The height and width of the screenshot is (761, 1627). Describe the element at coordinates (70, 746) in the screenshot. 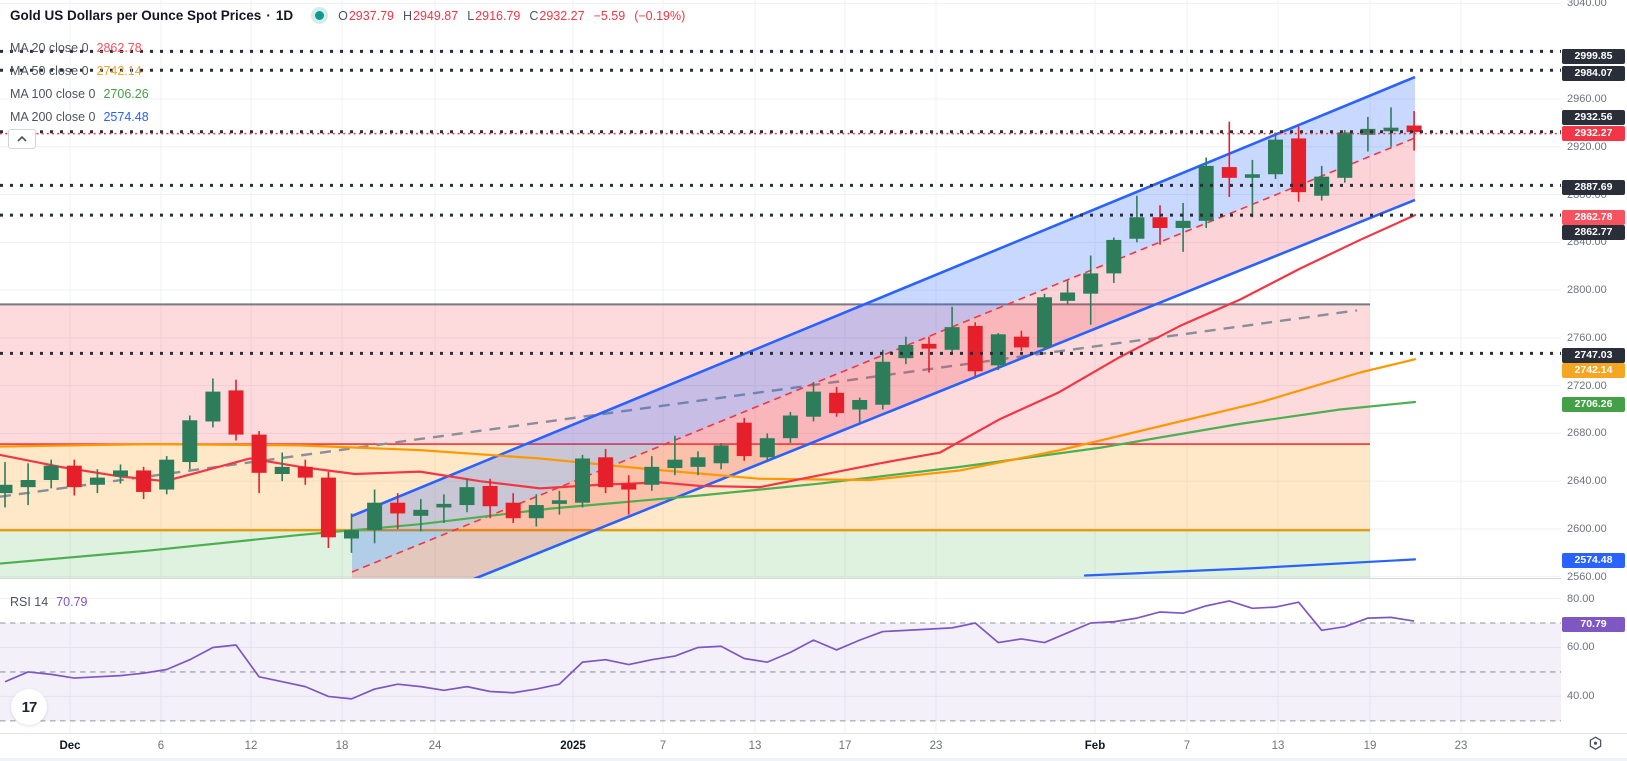

I see `time-axis-label: Dec` at that location.